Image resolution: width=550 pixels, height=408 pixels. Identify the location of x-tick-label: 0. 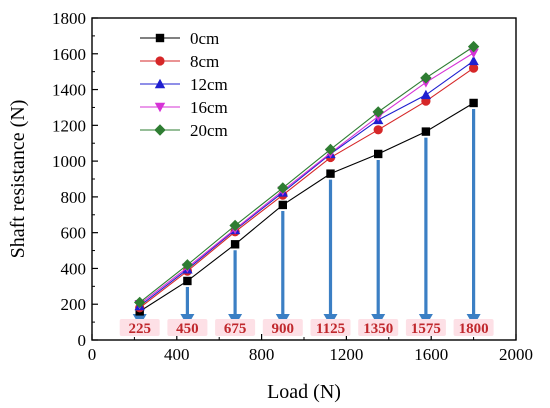
(92, 354).